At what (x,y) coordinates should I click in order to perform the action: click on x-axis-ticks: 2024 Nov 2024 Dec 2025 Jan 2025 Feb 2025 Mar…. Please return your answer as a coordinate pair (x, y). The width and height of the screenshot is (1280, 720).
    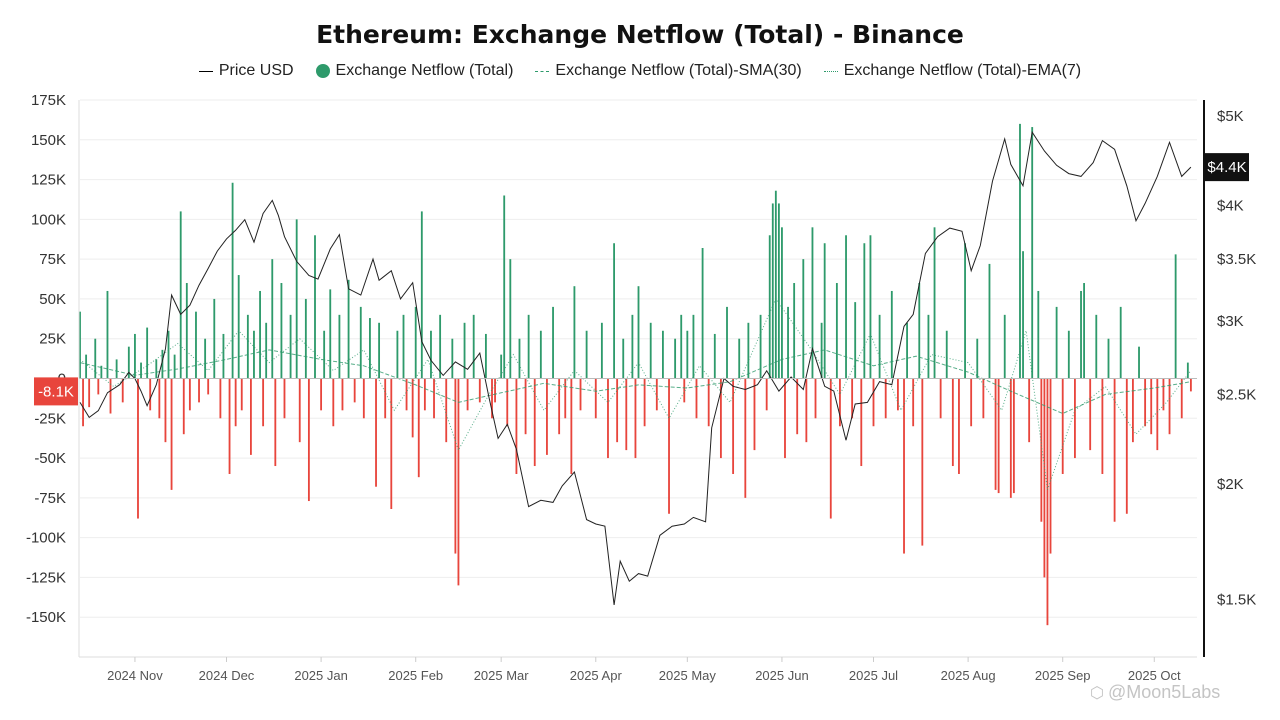
    Looking at the image, I should click on (644, 670).